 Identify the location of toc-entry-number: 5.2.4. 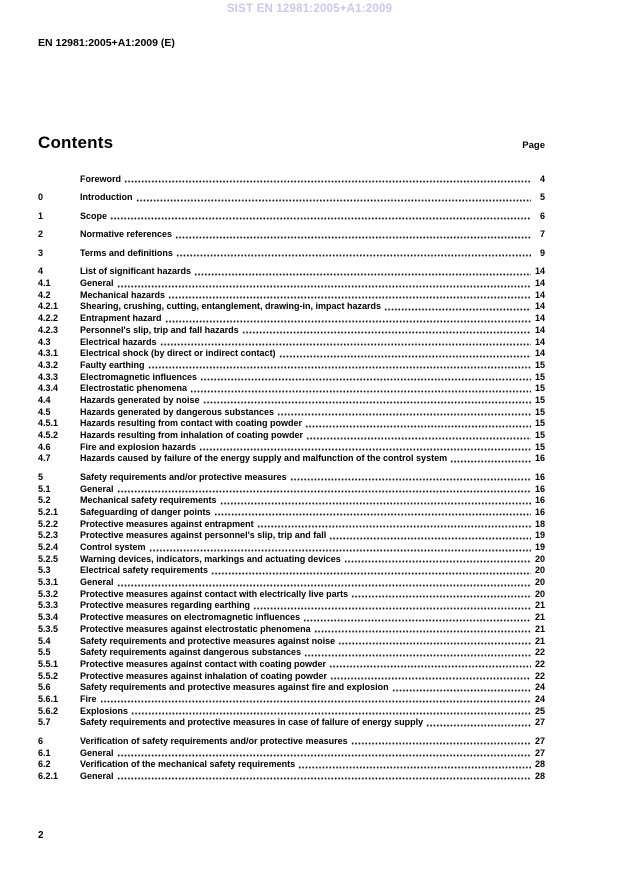
(48, 547).